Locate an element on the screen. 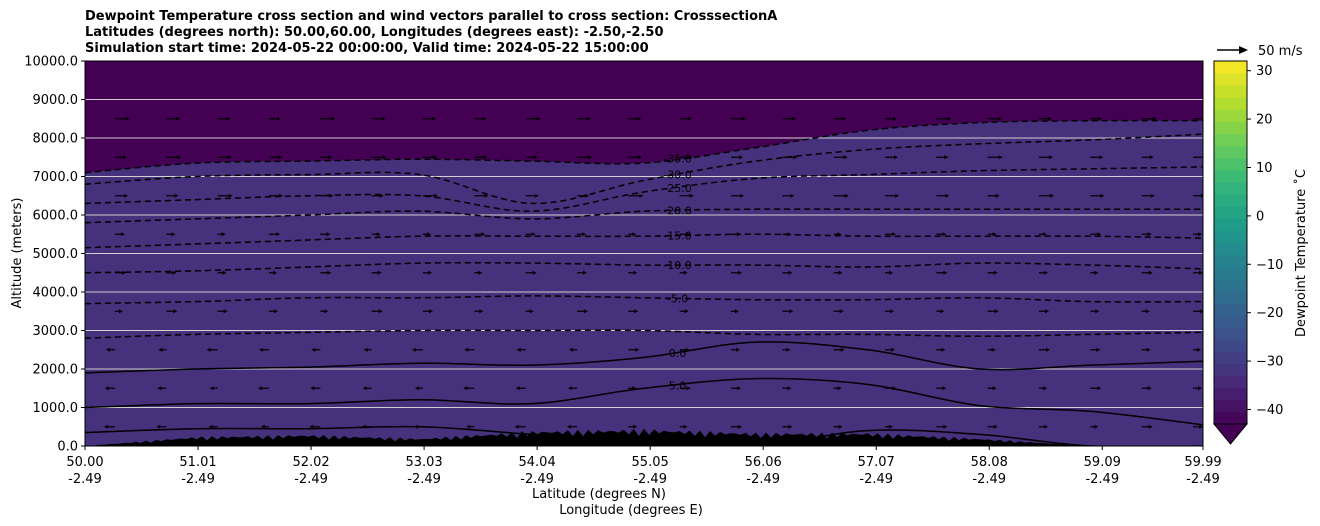 The image size is (1320, 526). contour-label: -5.0 is located at coordinates (677, 298).